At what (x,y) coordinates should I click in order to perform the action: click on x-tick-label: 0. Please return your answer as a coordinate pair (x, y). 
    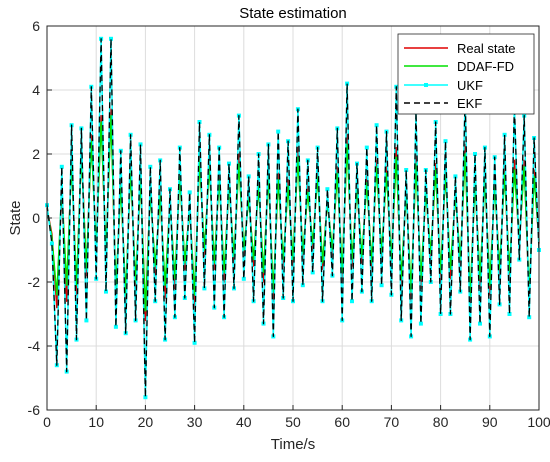
    Looking at the image, I should click on (47, 422).